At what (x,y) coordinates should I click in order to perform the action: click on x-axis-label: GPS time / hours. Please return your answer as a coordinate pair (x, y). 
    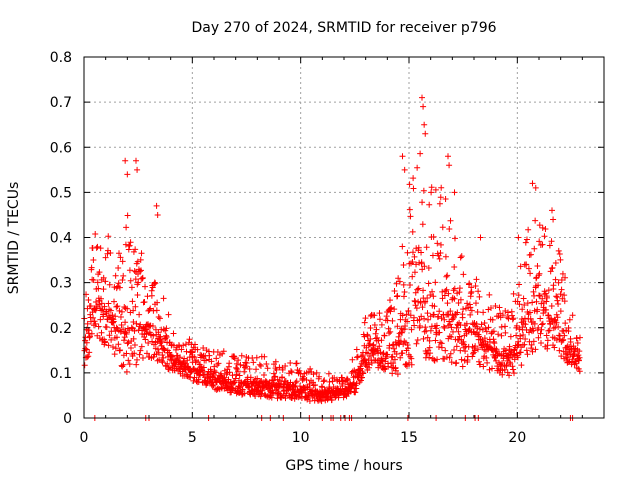
    Looking at the image, I should click on (343, 466).